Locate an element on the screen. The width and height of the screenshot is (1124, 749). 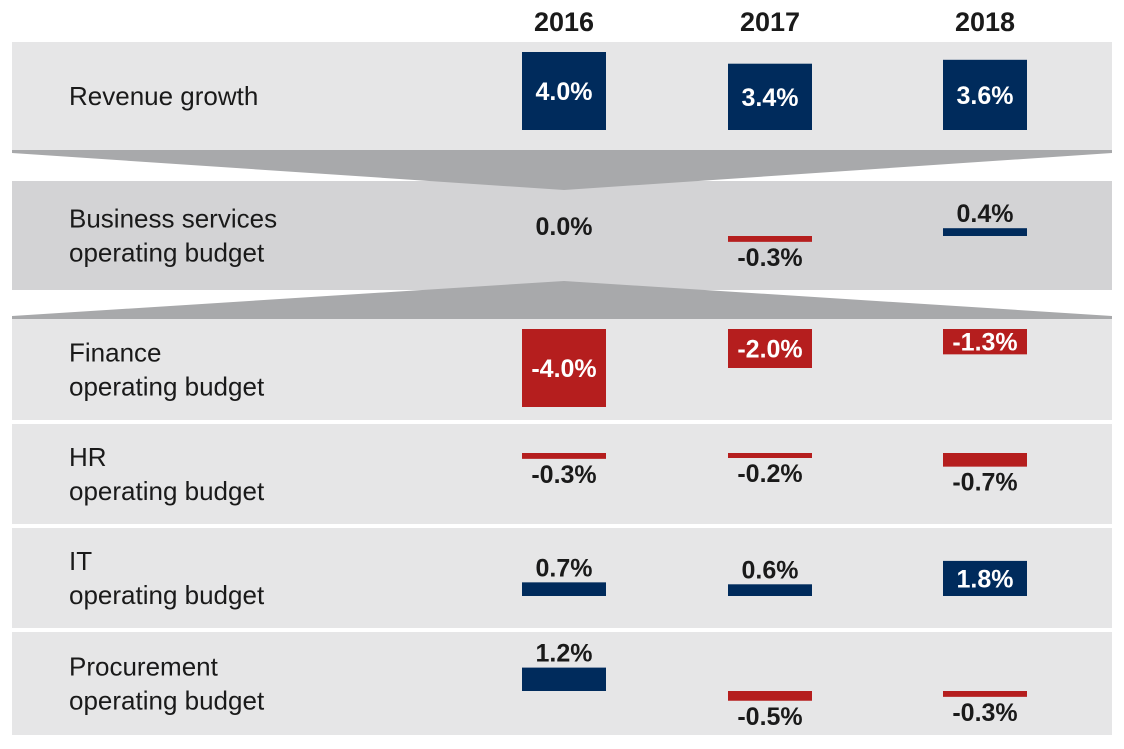
row-label-2-line-1: operating budget is located at coordinates (167, 387).